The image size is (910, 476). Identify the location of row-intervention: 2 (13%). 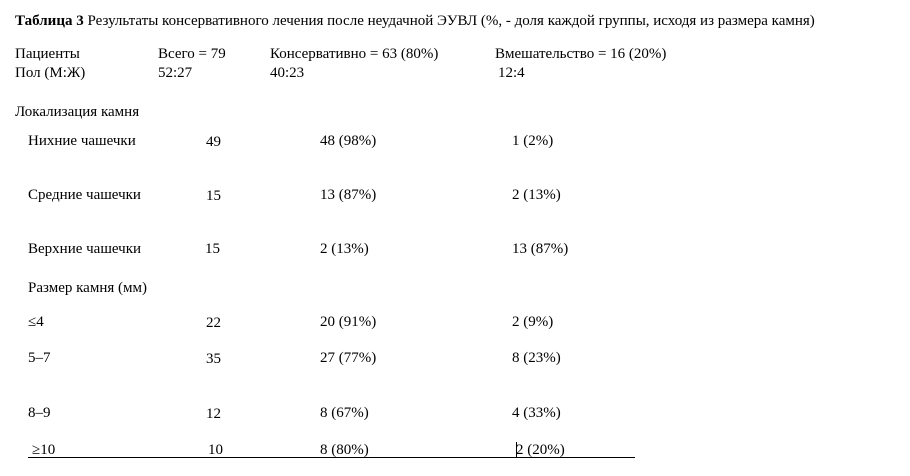
(536, 195).